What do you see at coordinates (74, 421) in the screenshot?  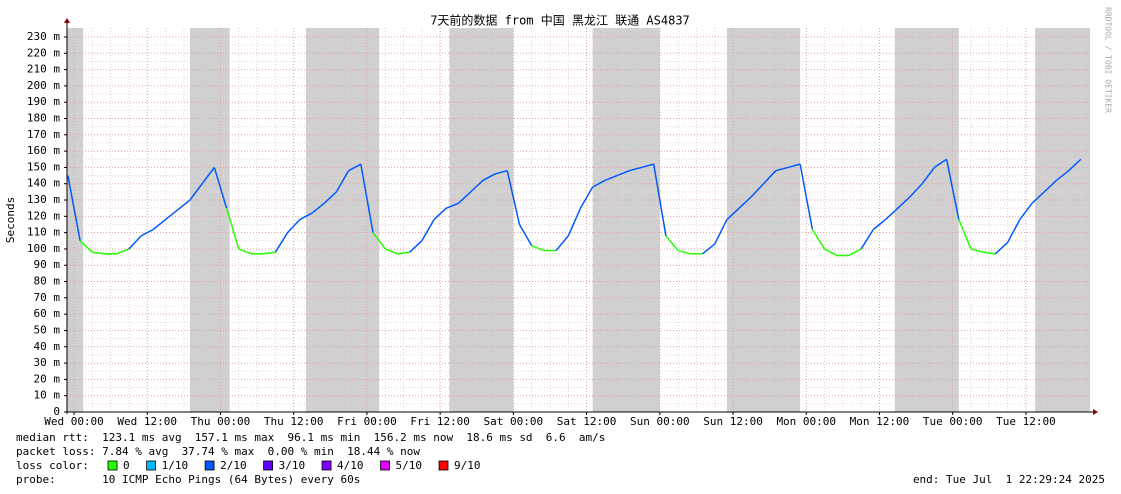 I see `x-tick-label: Wed 00:00` at bounding box center [74, 421].